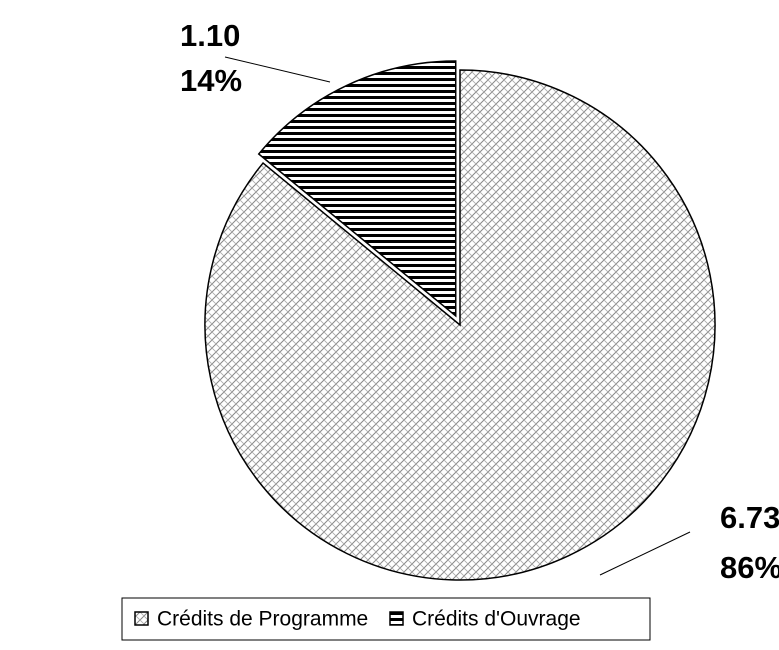  Describe the element at coordinates (262, 619) in the screenshot. I see `legend-label: Crédits de Programme` at that location.